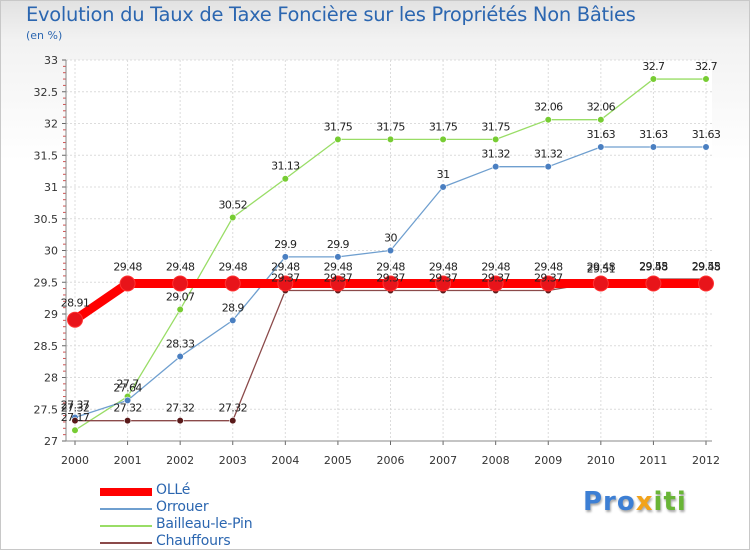  I want to click on x-tick-label: 2009, so click(548, 460).